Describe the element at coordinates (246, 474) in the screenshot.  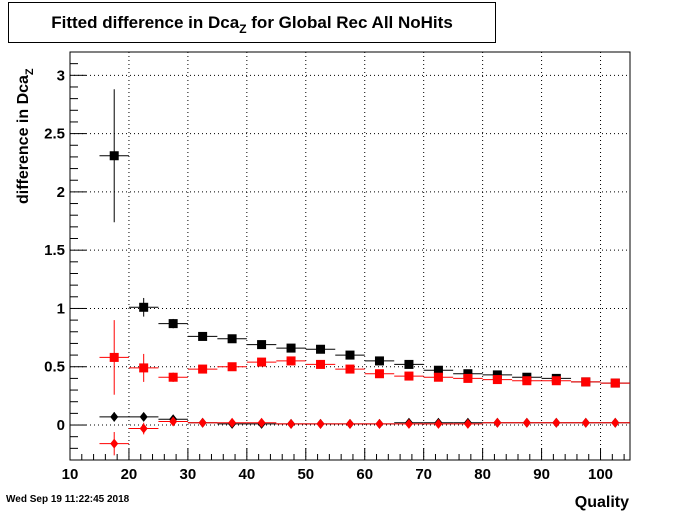
I see `x-tick-label: 40` at that location.